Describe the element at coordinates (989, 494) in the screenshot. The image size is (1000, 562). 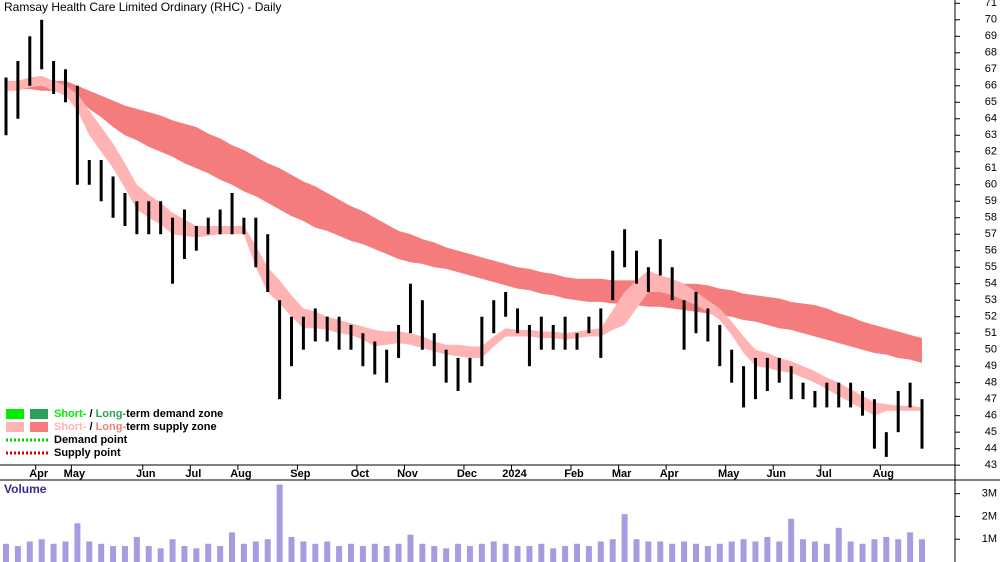
I see `volume-tick-label: 3M` at that location.